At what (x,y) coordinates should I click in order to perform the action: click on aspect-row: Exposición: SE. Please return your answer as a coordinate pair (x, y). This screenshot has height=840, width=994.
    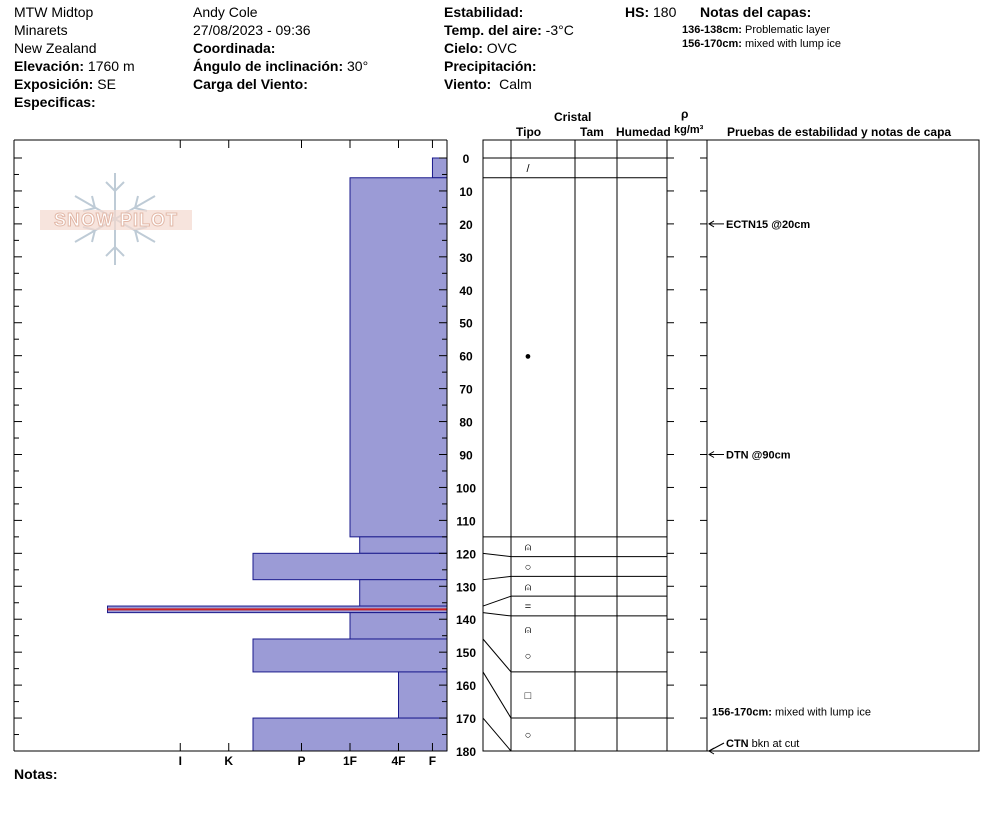
    Looking at the image, I should click on (65, 84).